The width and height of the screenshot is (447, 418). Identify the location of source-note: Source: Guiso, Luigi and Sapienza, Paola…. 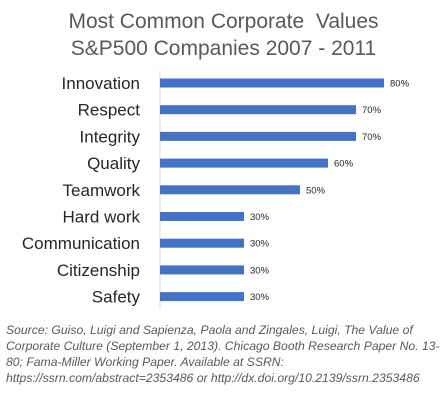
(223, 354).